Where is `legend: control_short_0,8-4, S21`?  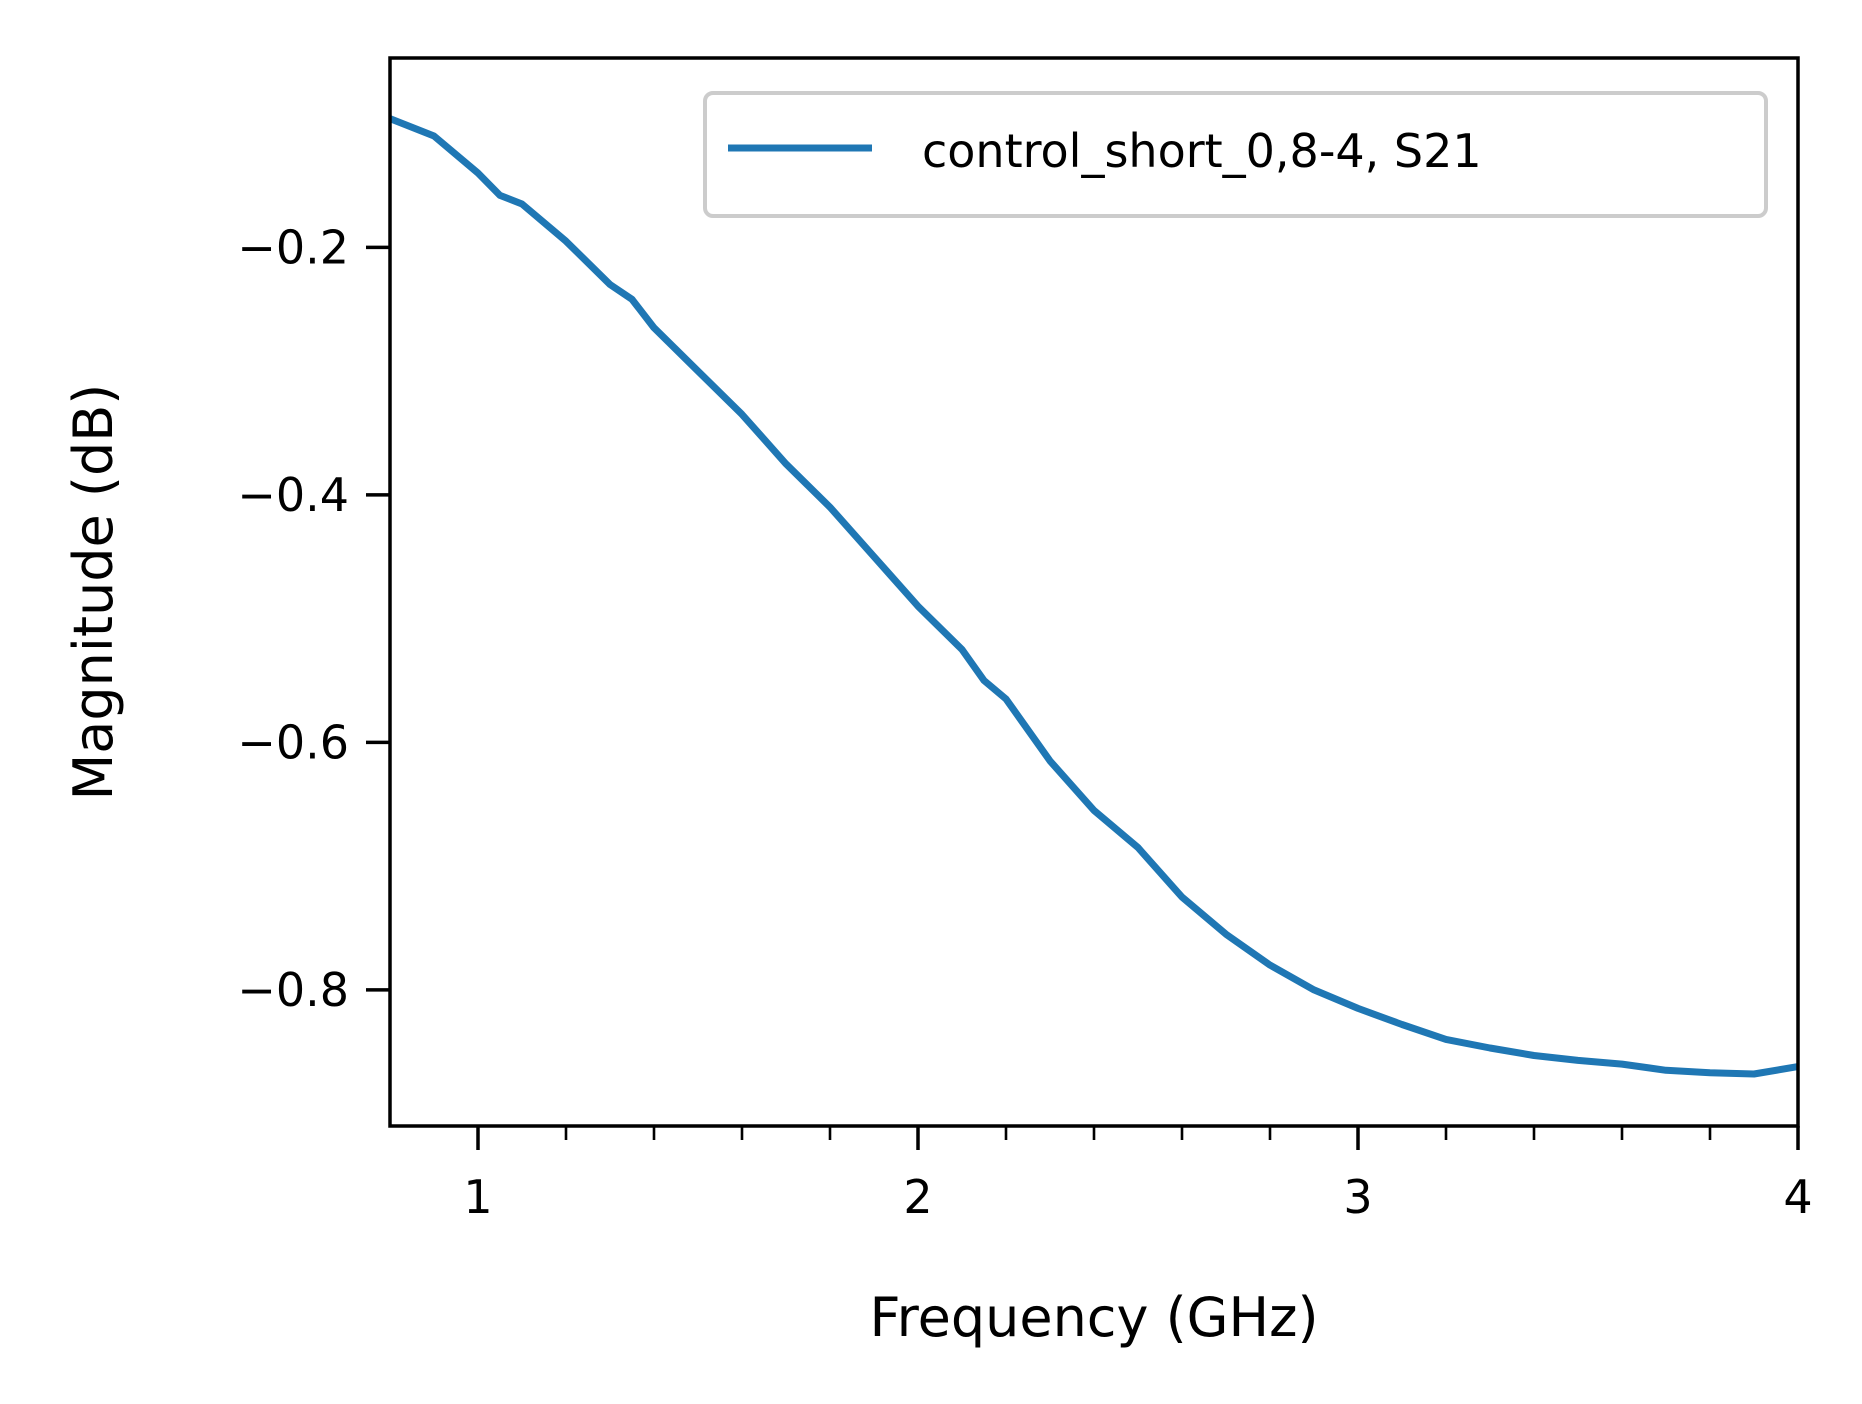
legend: control_short_0,8-4, S21 is located at coordinates (1235, 154).